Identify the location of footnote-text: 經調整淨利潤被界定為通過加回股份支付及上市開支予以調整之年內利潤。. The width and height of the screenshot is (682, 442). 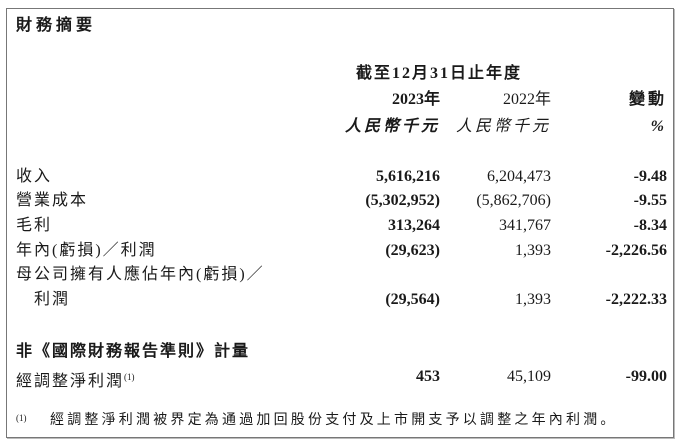
(334, 420).